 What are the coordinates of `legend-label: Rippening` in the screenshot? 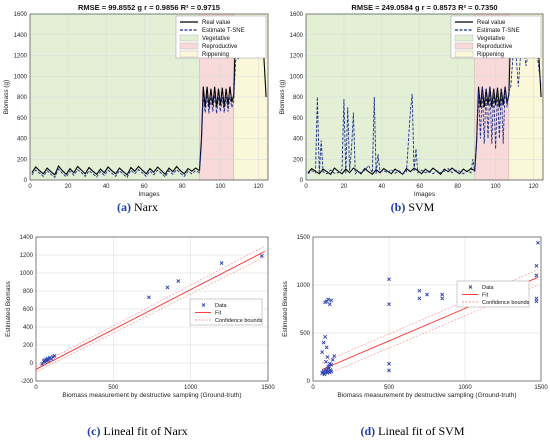 It's located at (490, 55).